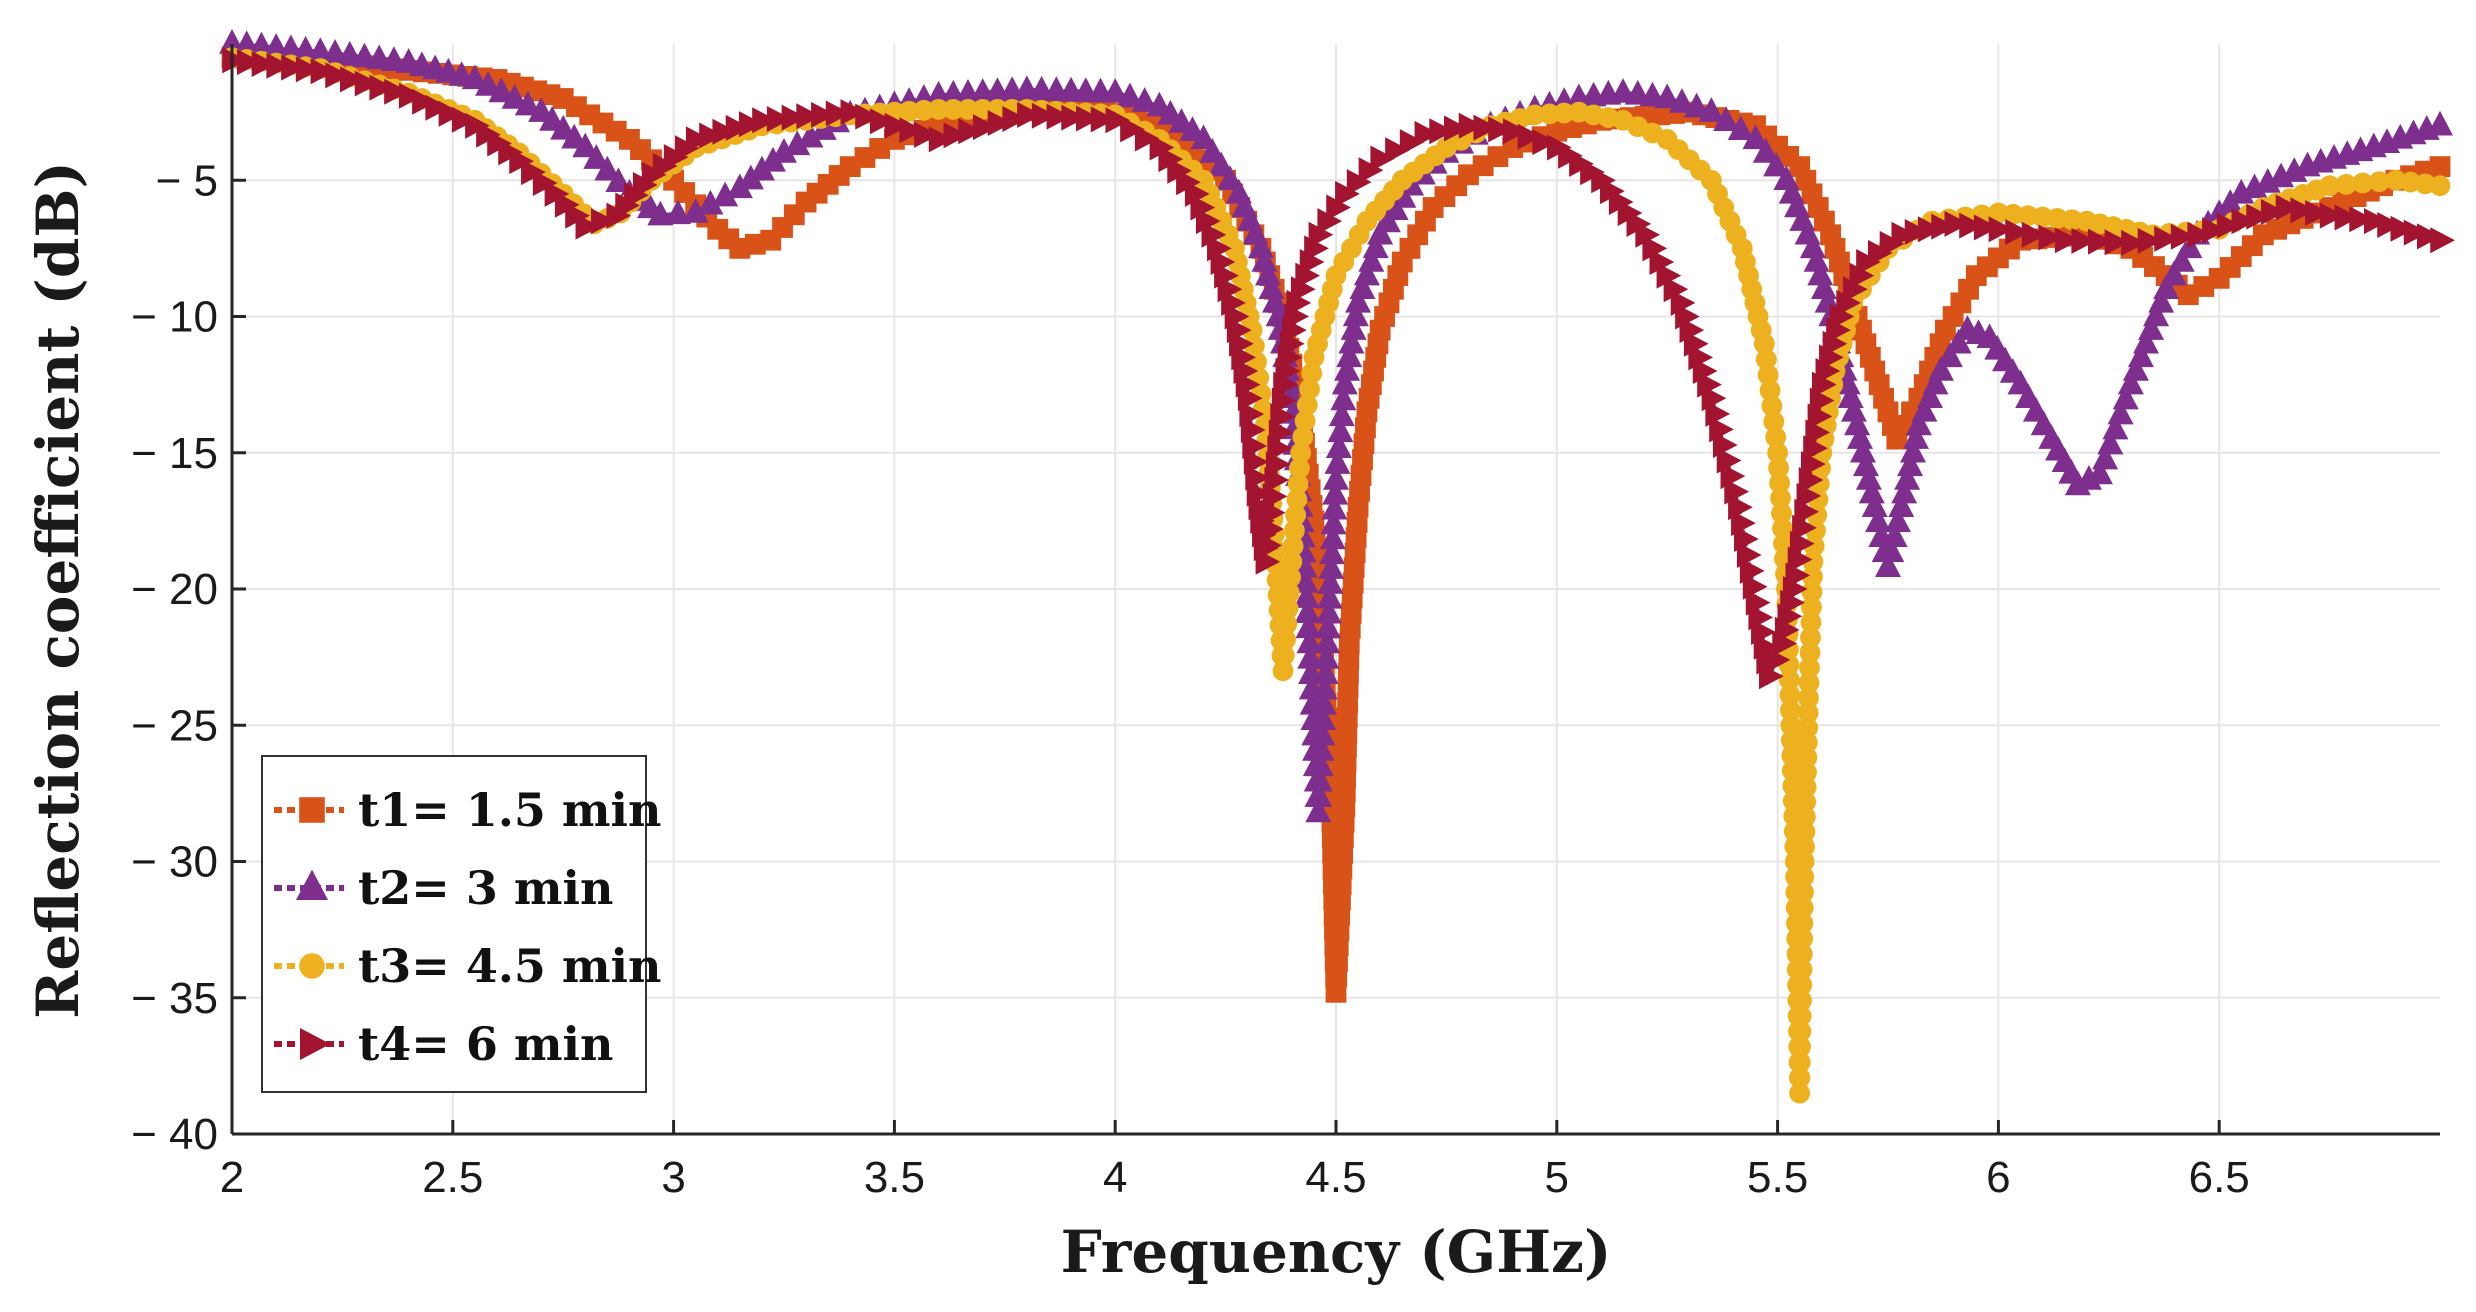 The image size is (2476, 1312). I want to click on y-tick-label: − 25, so click(174, 725).